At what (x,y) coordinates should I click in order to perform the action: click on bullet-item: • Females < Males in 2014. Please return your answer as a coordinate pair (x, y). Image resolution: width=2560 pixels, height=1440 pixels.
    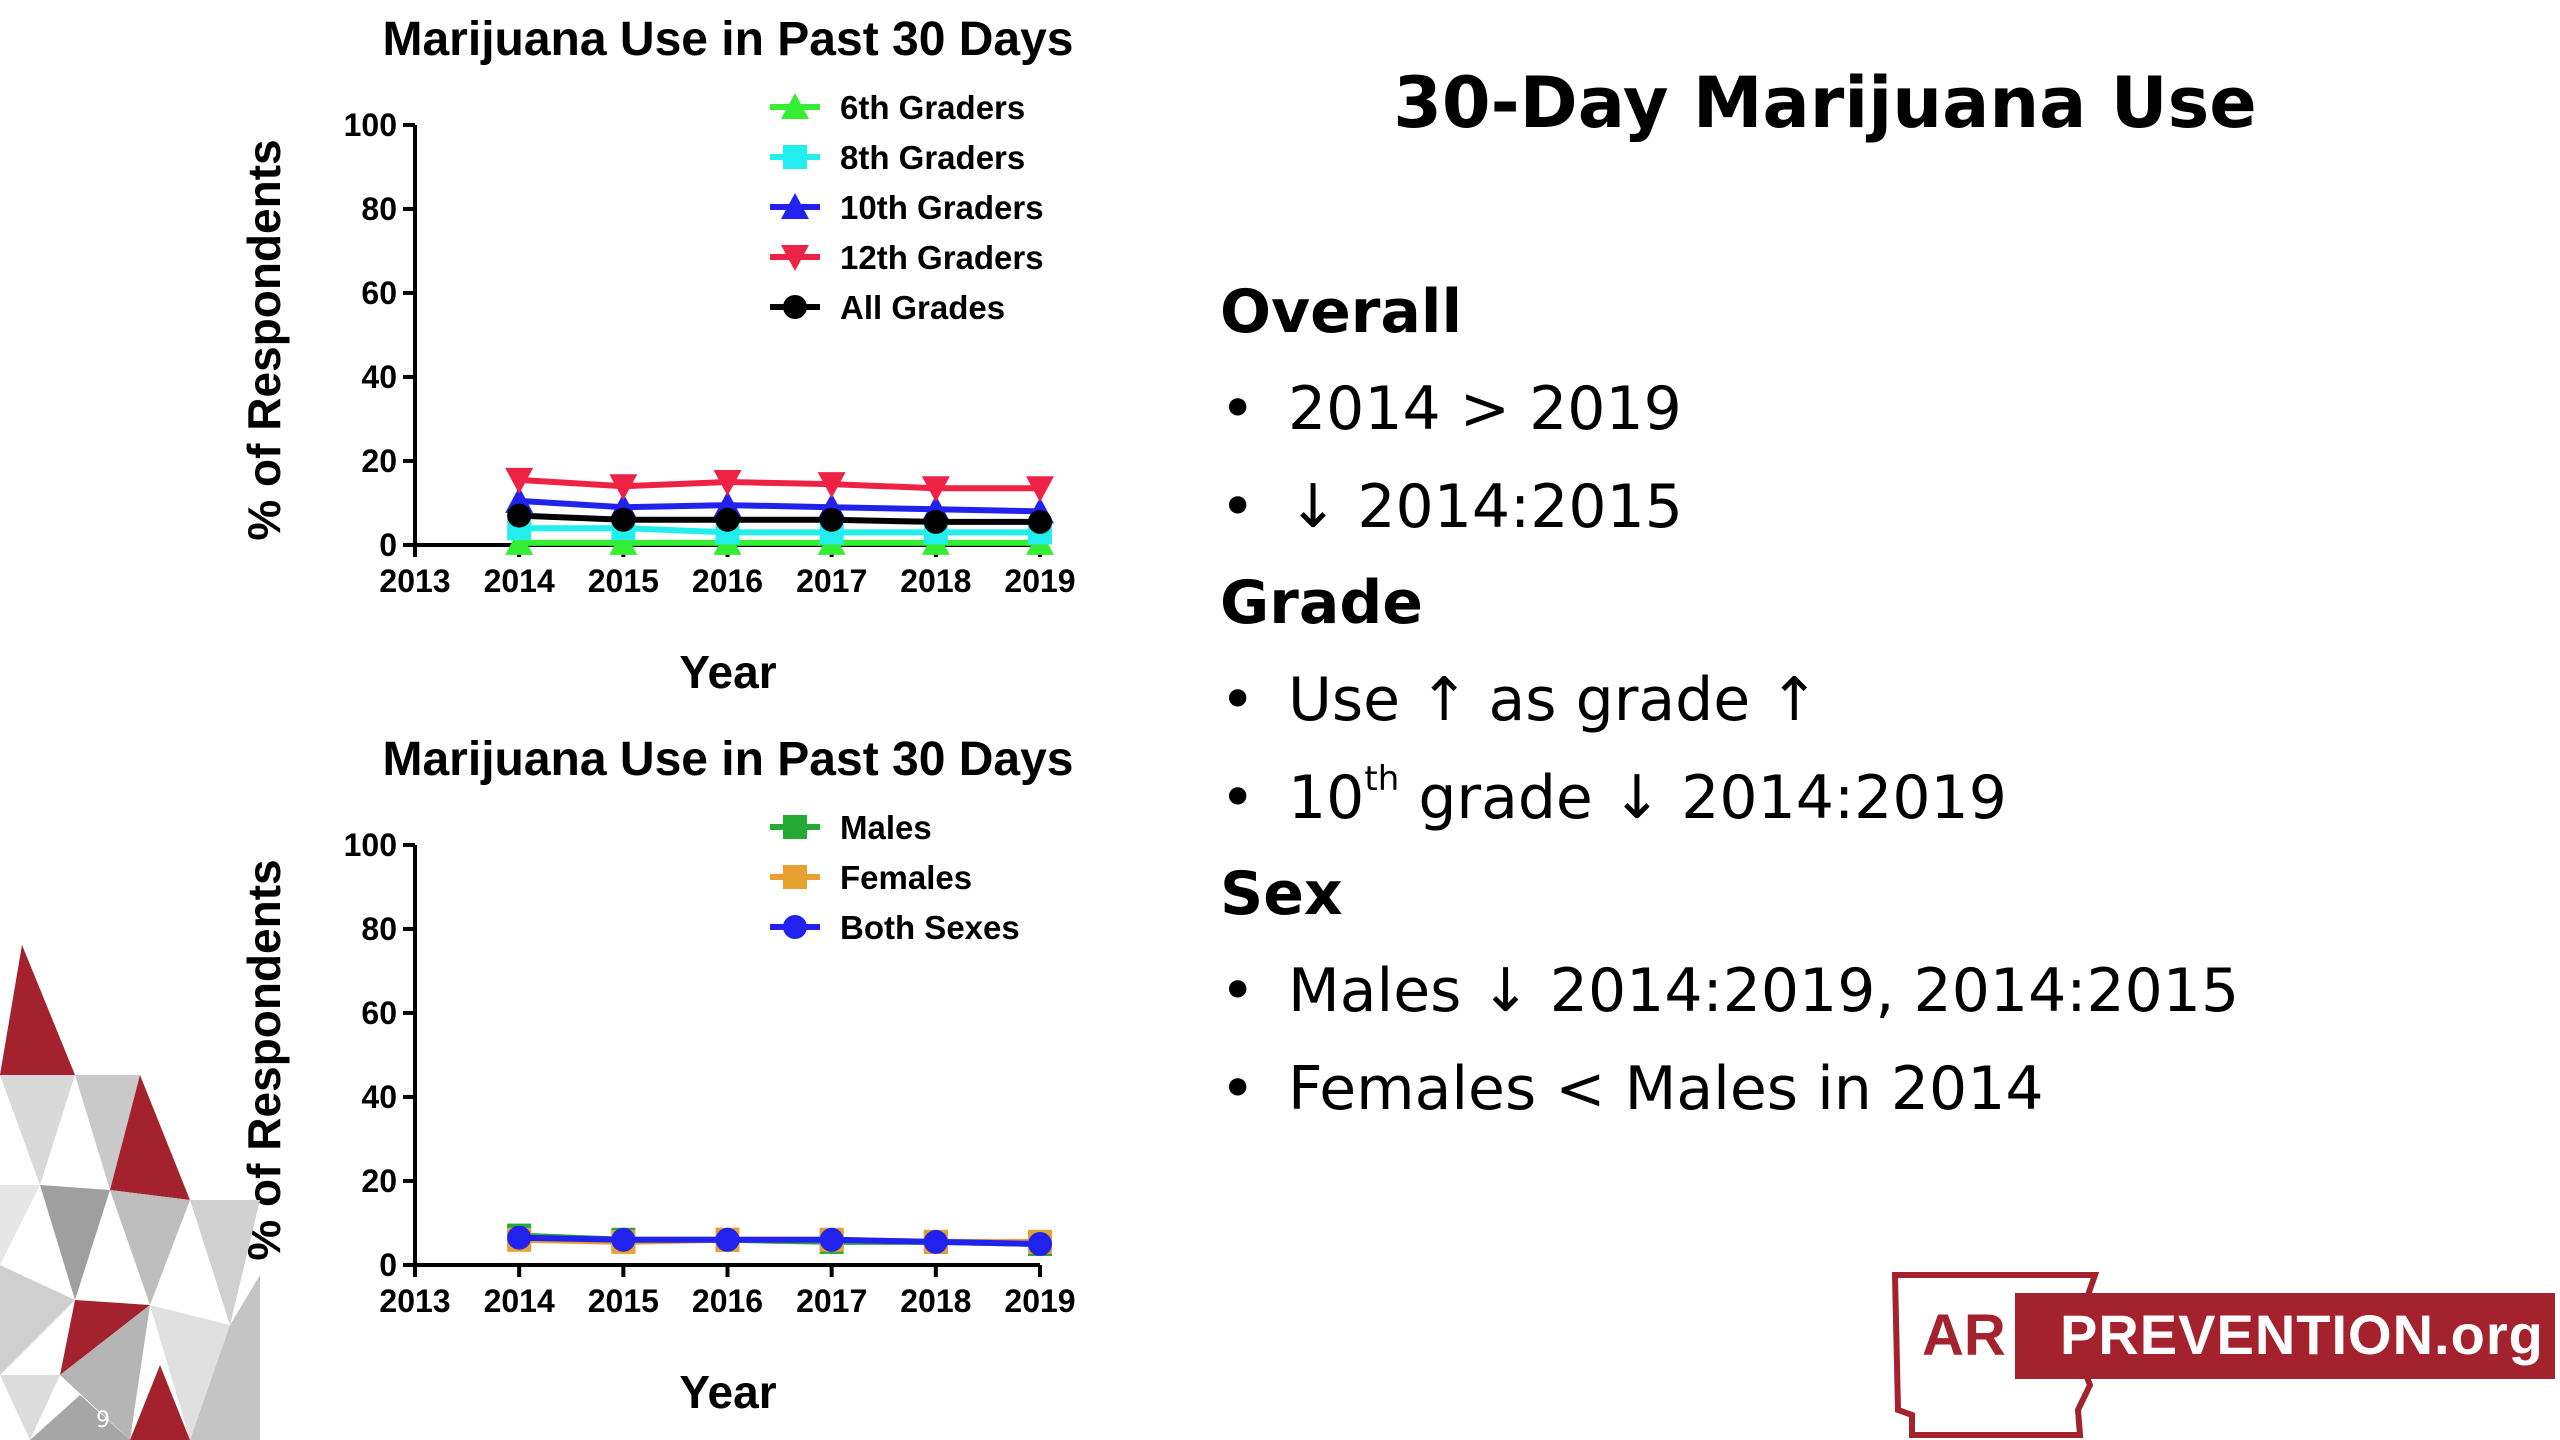
    Looking at the image, I should click on (1870, 1089).